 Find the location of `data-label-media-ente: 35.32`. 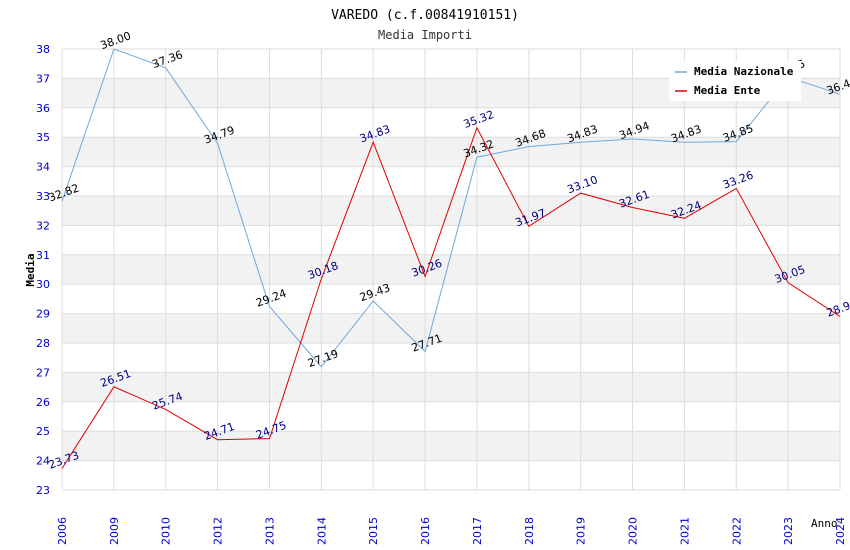

data-label-media-ente: 35.32 is located at coordinates (479, 119).